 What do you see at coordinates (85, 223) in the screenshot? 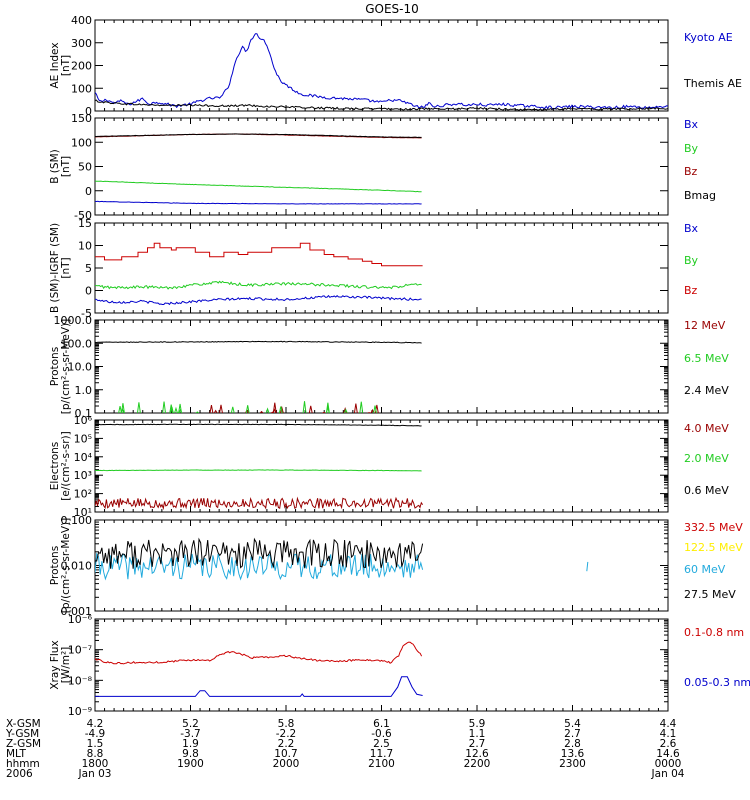
I see `y-tick-label: 15` at bounding box center [85, 223].